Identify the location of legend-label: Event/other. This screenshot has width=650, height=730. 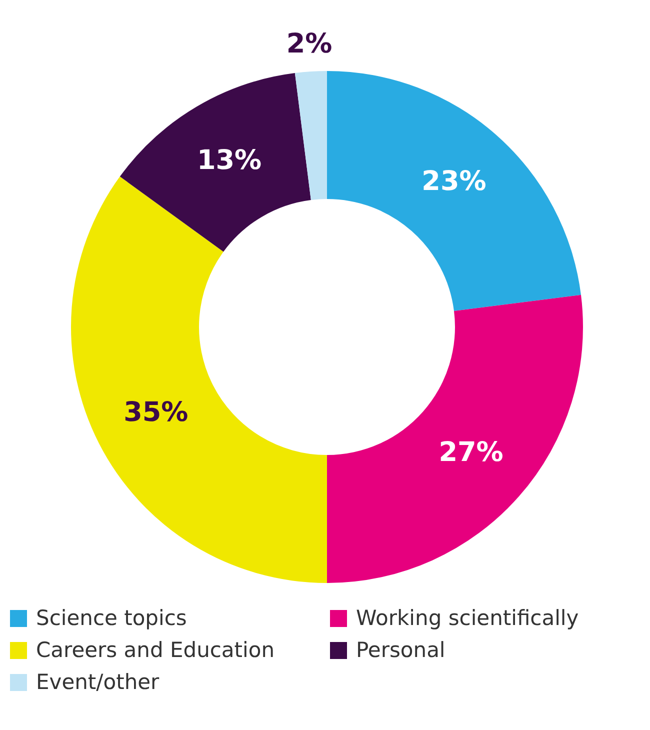
(98, 682).